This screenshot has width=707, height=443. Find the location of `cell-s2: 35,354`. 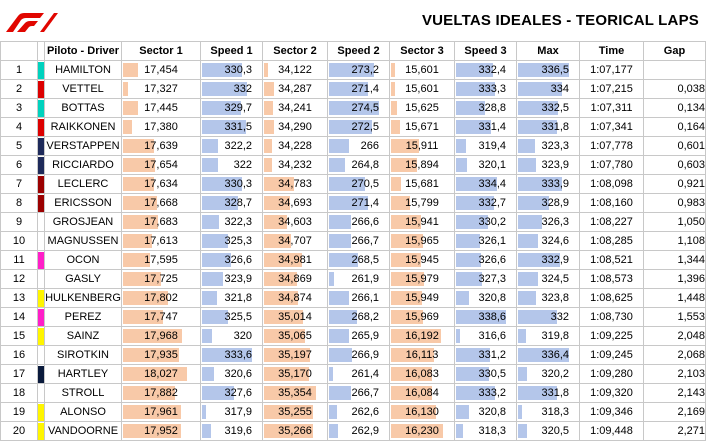

cell-s2: 35,354 is located at coordinates (295, 393).